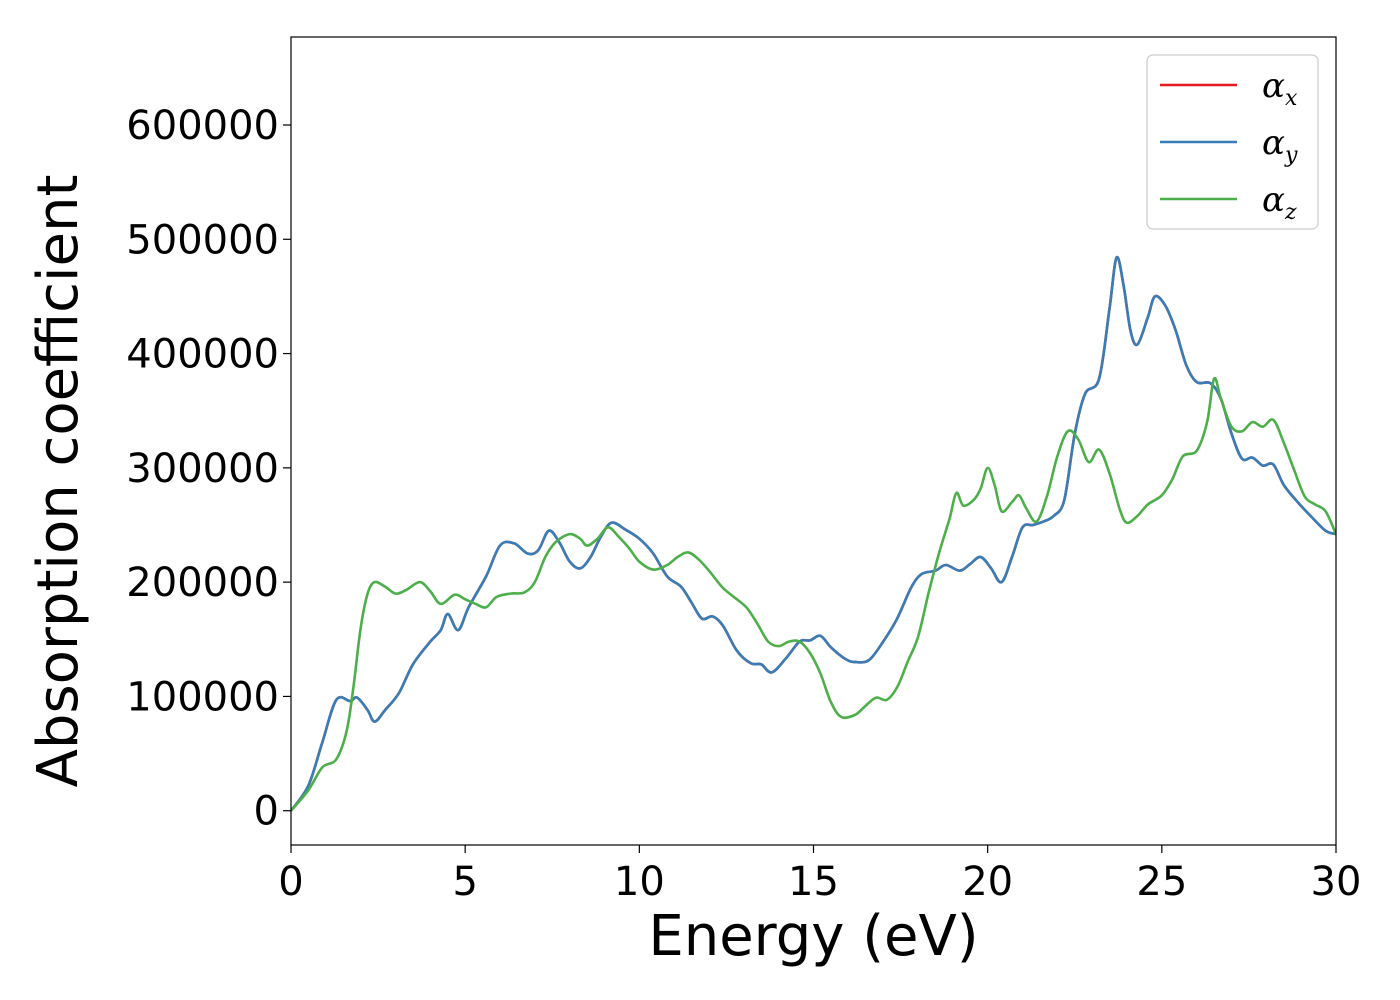 The image size is (1400, 1000). I want to click on y-tick-label: 100000, so click(202, 697).